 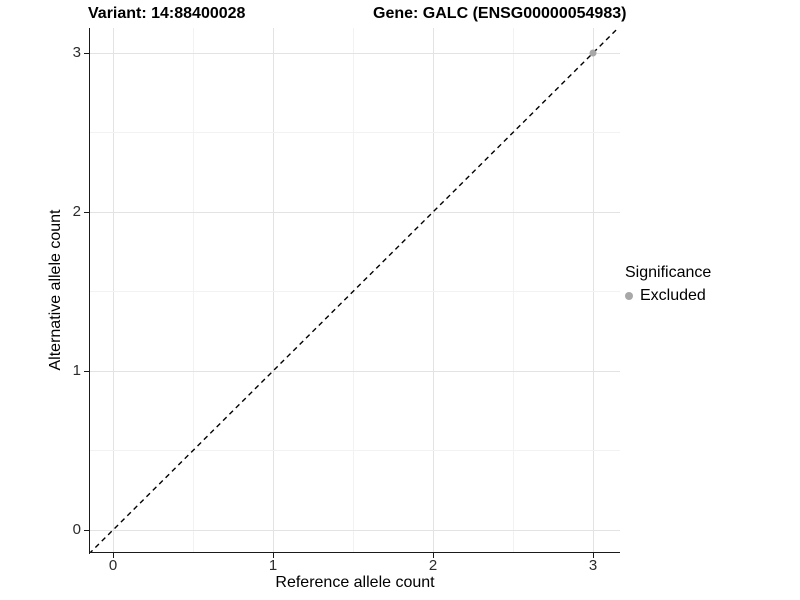 I want to click on legend-item-excluded: Excluded, so click(x=710, y=296).